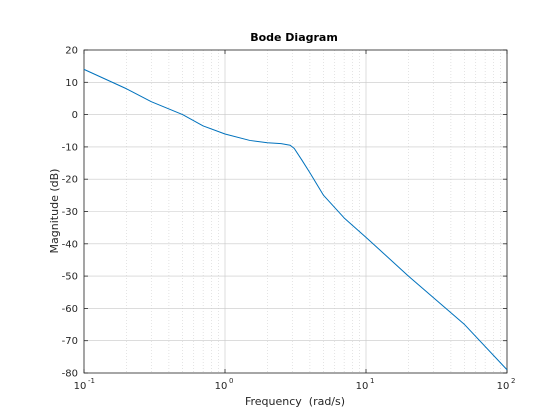 The height and width of the screenshot is (420, 560). I want to click on x-tick-label: 10 2, so click(506, 384).